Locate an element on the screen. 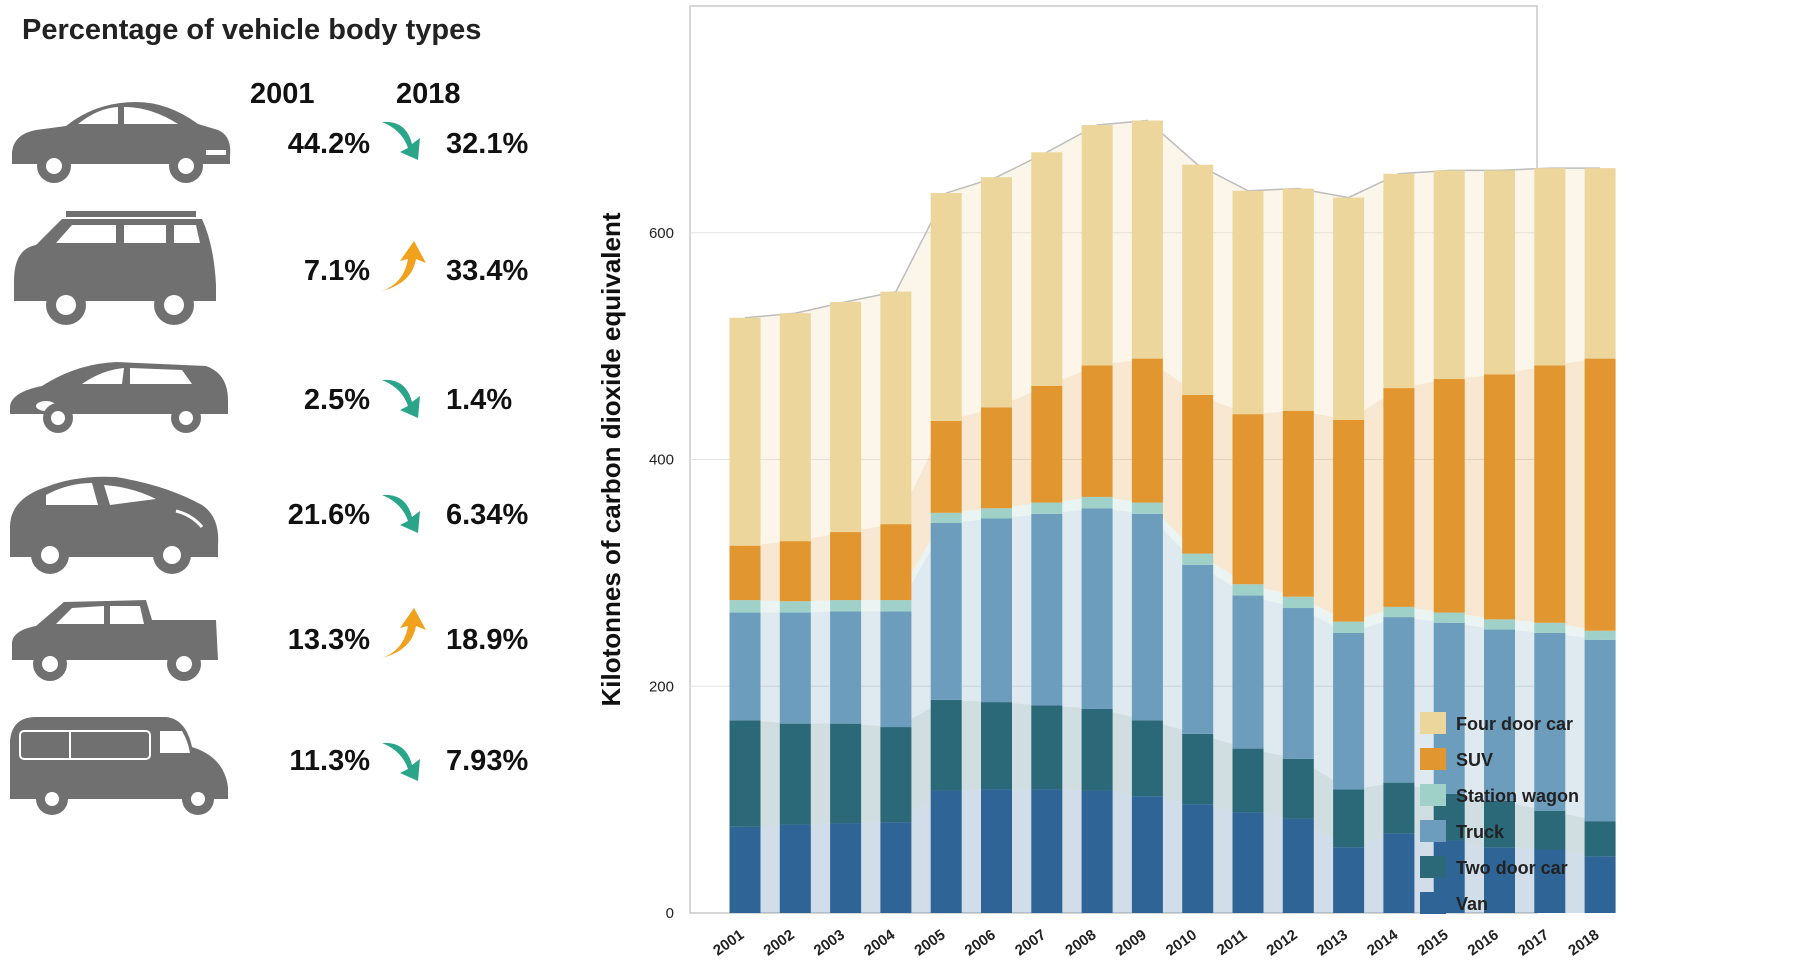  bar-station-wagon-2008 is located at coordinates (1097, 502).